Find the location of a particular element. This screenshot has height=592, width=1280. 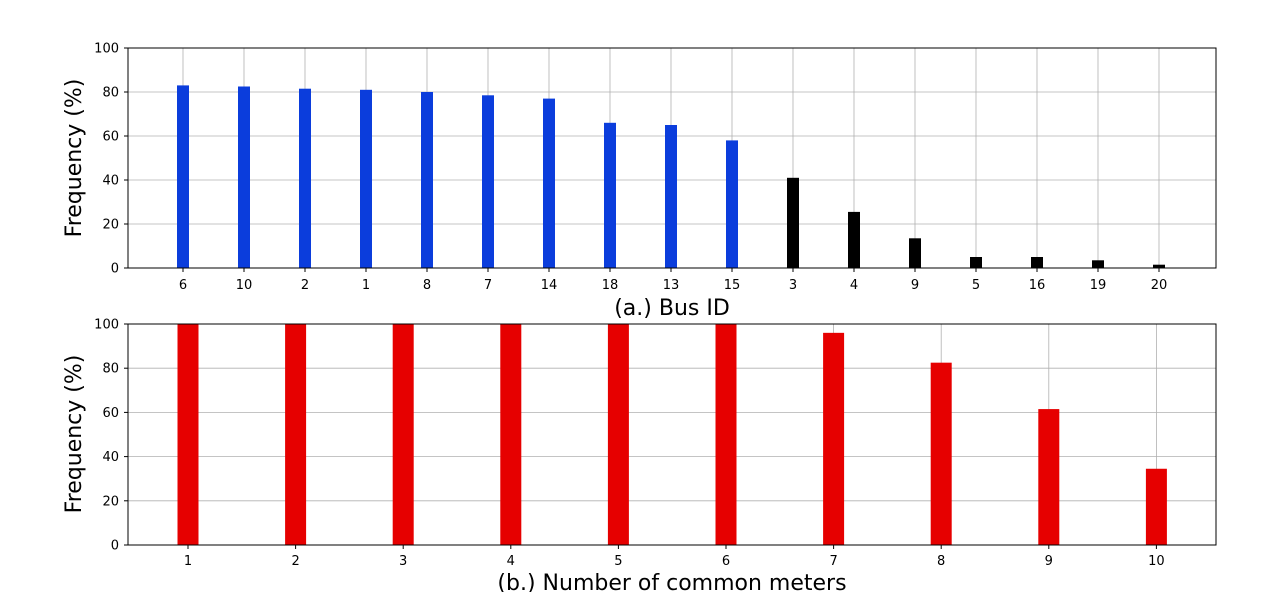

x-tick-label: 20 is located at coordinates (1159, 285).